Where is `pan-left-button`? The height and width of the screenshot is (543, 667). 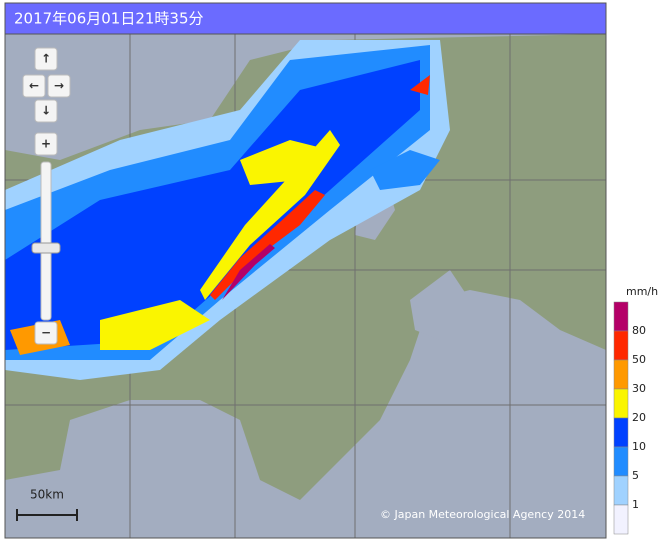 pan-left-button is located at coordinates (34, 86).